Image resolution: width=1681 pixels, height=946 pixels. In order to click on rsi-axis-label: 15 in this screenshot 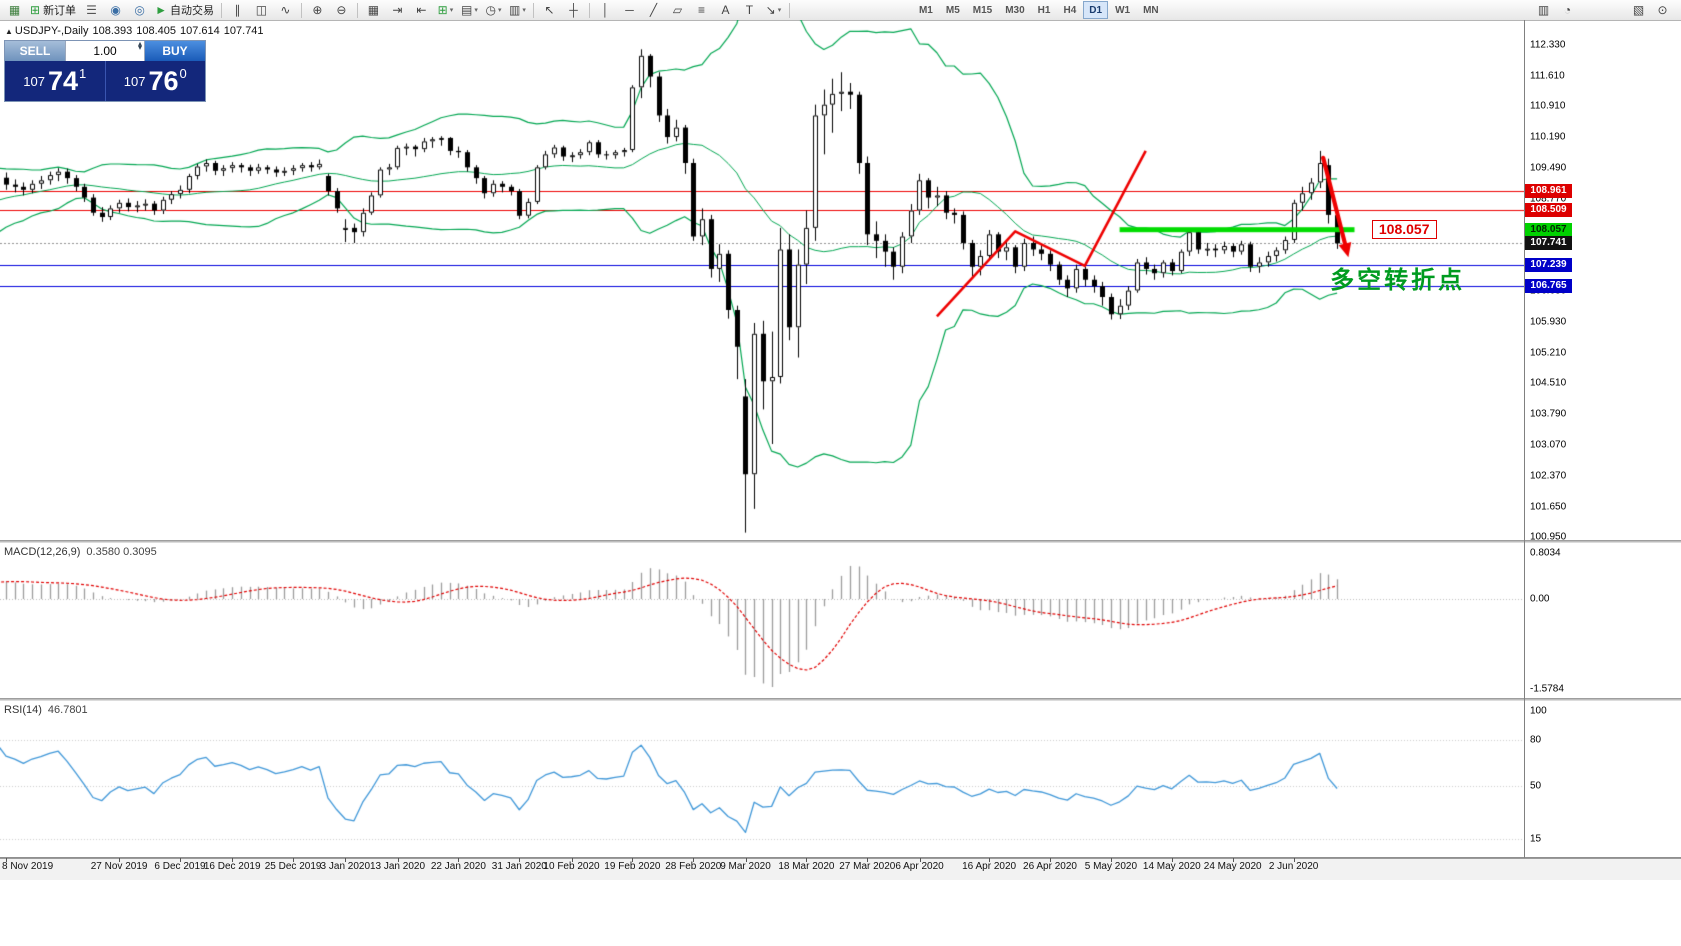, I will do `click(1536, 839)`.